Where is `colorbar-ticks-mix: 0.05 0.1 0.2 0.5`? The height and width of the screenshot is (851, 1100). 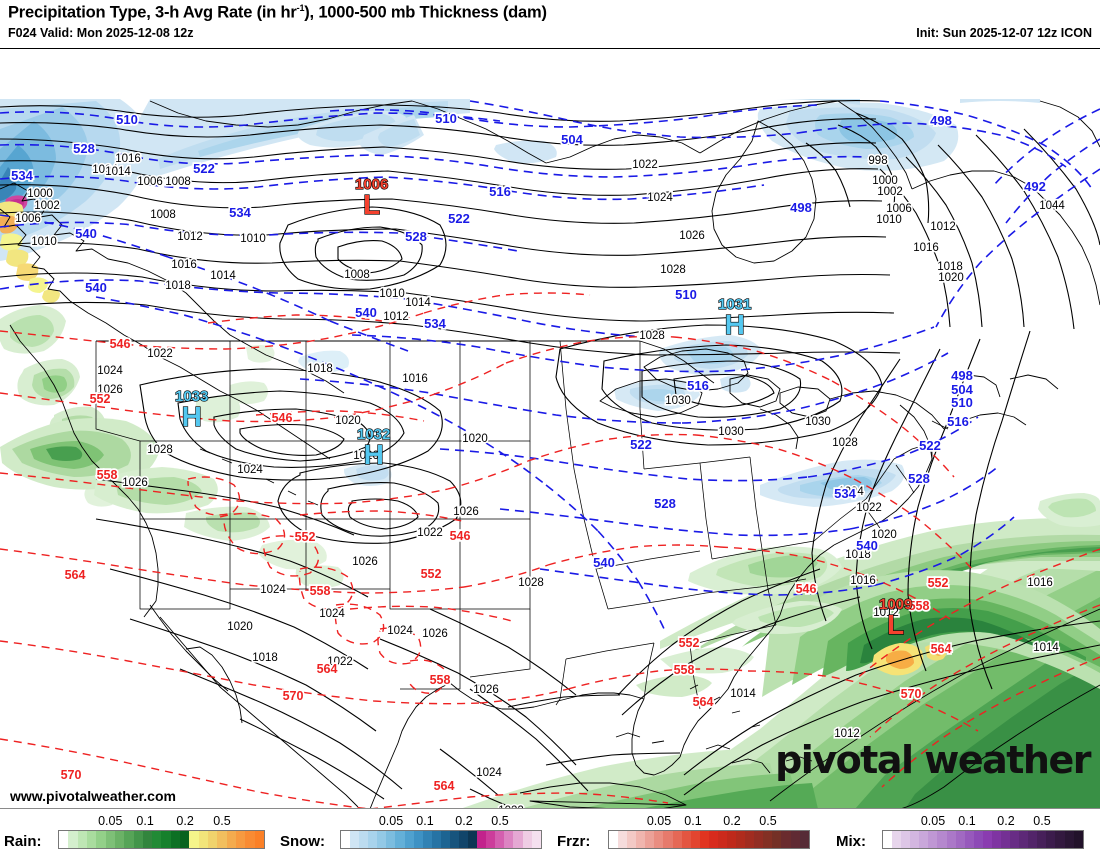 colorbar-ticks-mix: 0.05 0.1 0.2 0.5 is located at coordinates (982, 822).